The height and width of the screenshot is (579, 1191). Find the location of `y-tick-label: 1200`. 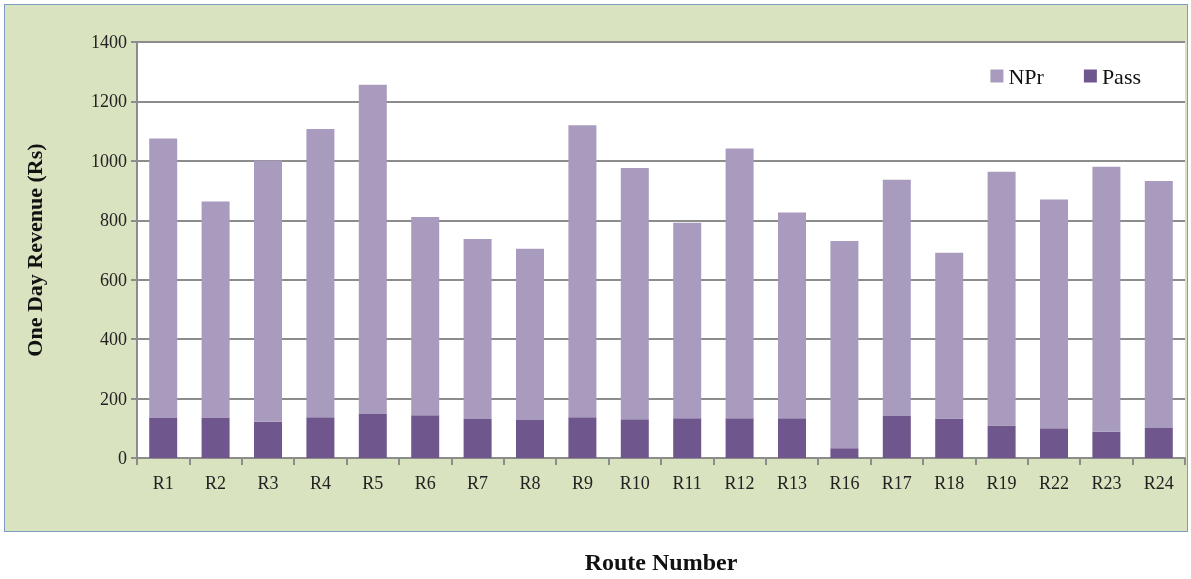

y-tick-label: 1200 is located at coordinates (109, 101).